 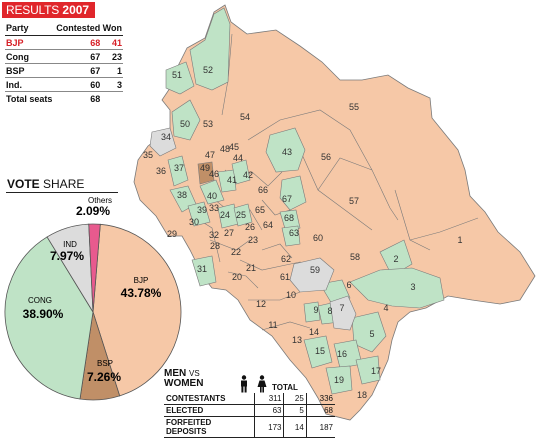 I want to click on constituency-number: 10, so click(x=291, y=295).